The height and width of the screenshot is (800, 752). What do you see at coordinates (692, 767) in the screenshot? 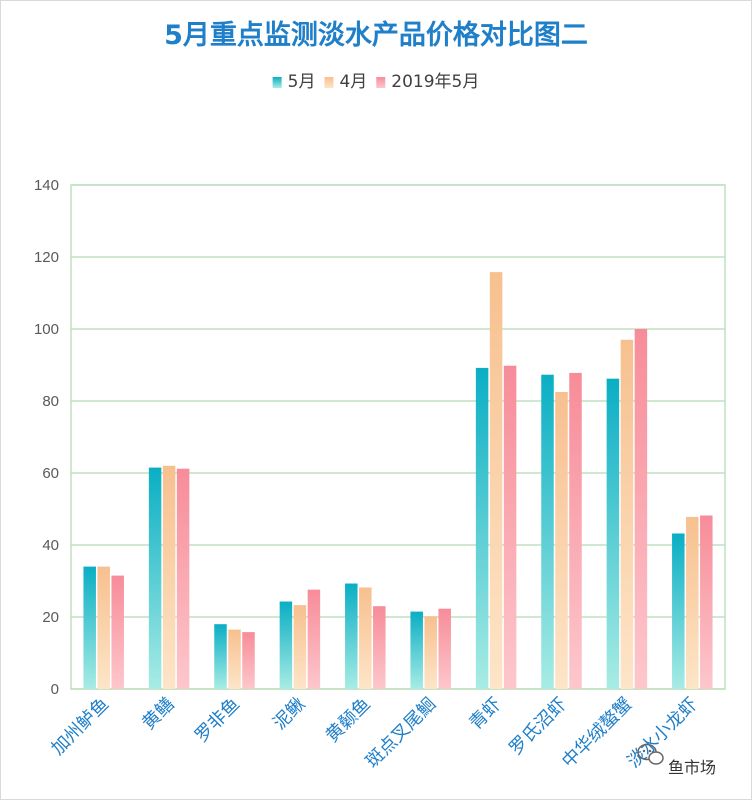
I see `watermark-text: 鱼市场` at bounding box center [692, 767].